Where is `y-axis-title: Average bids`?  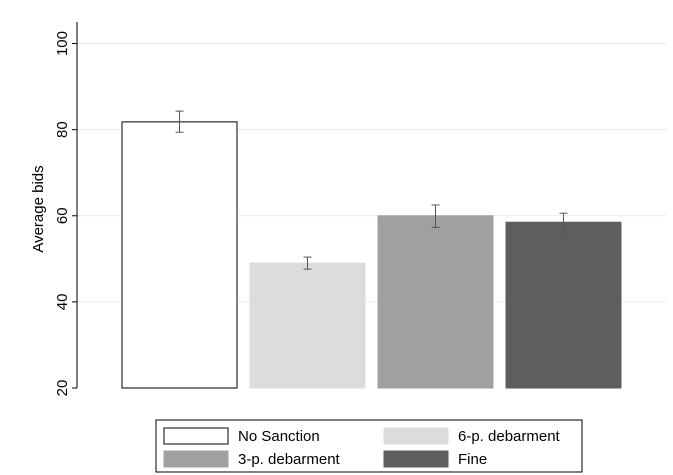 y-axis-title: Average bids is located at coordinates (38, 208).